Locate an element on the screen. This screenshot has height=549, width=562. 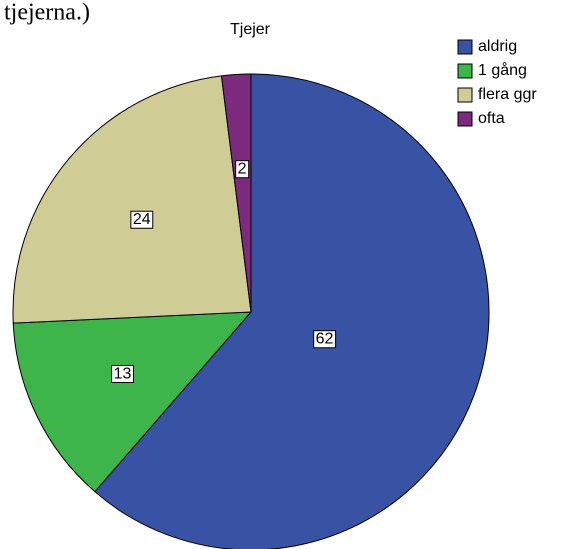
data-label: 2 is located at coordinates (242, 169).